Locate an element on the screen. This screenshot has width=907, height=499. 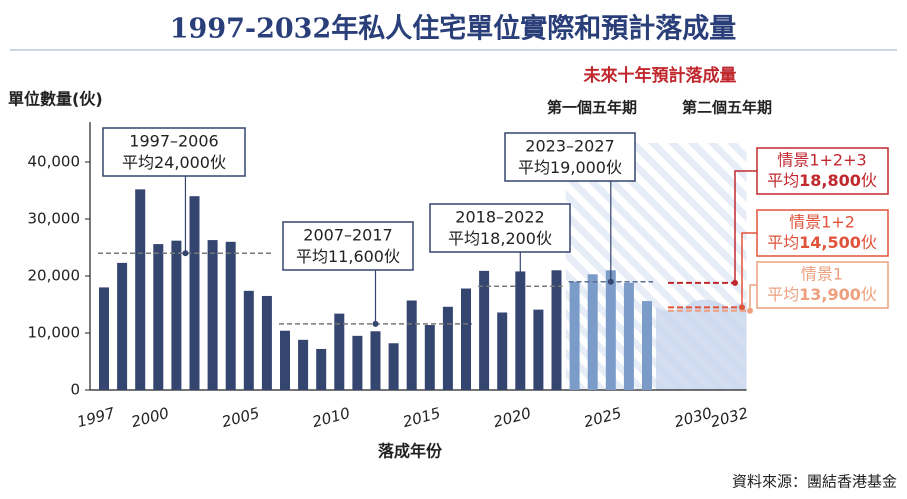
x-tick-label: 2032 is located at coordinates (730, 417).